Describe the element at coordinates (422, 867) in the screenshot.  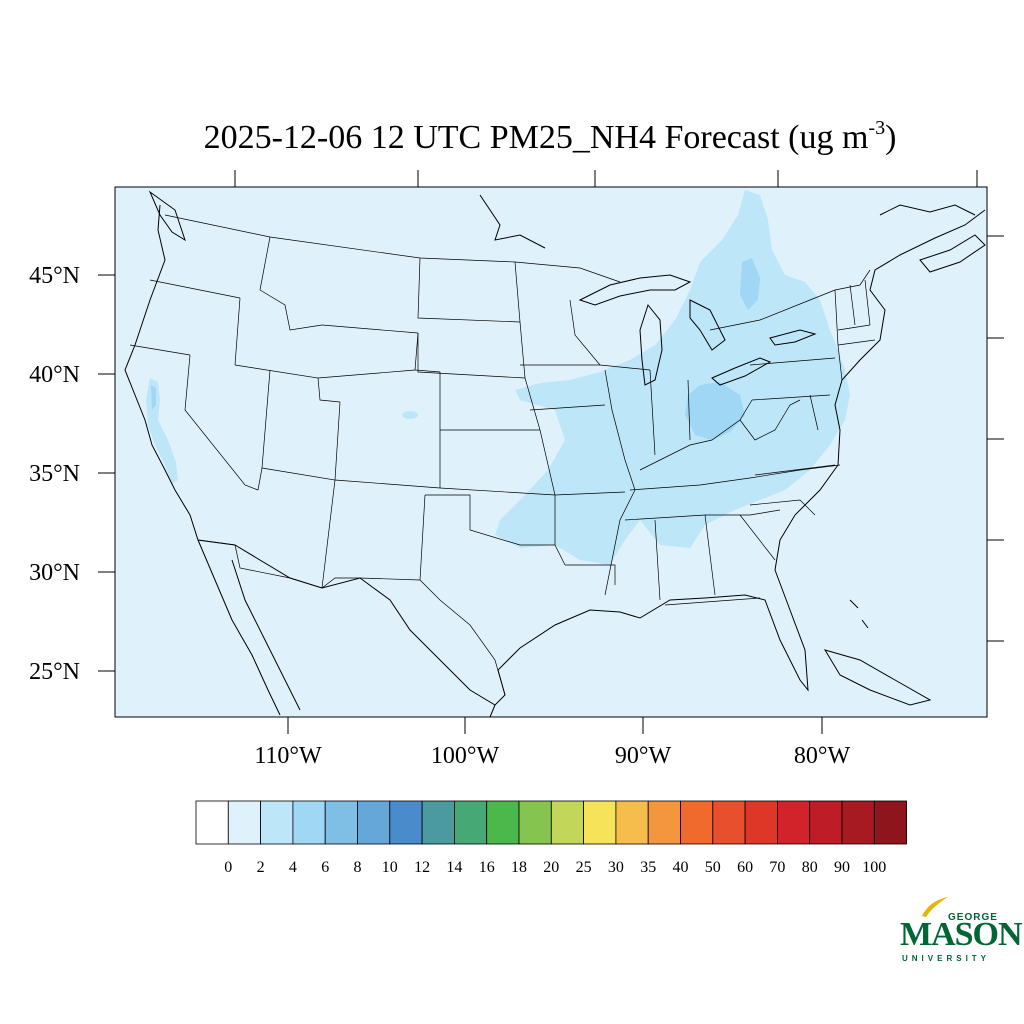
I see `colorbar-label: 12` at that location.